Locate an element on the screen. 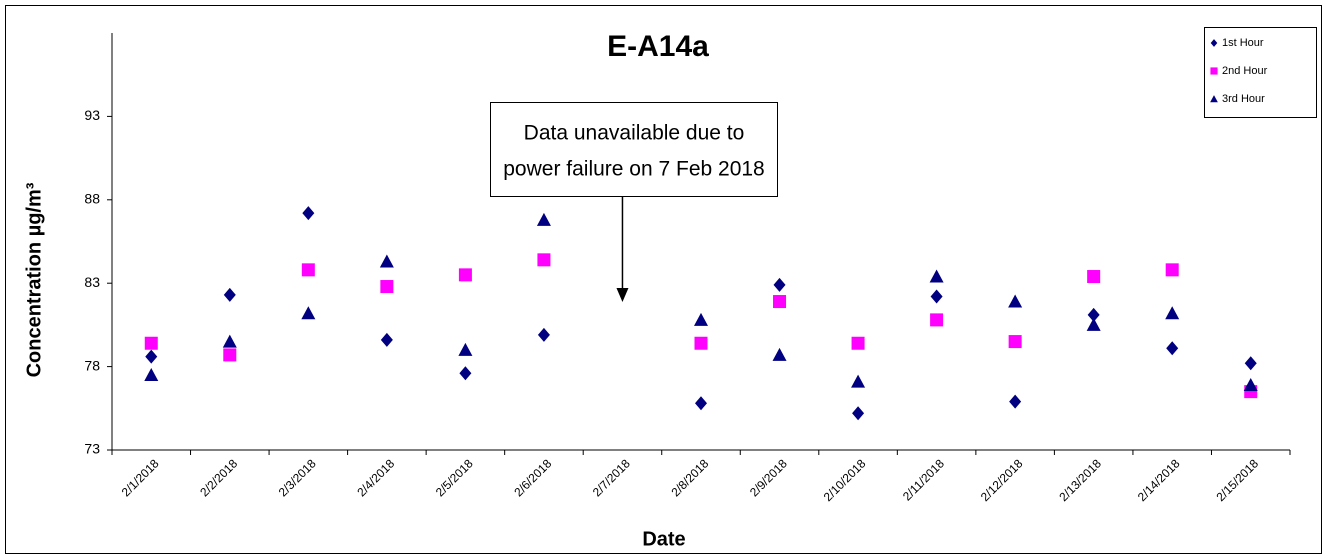 The width and height of the screenshot is (1328, 560). legend-label: 3rd Hour is located at coordinates (1243, 99).